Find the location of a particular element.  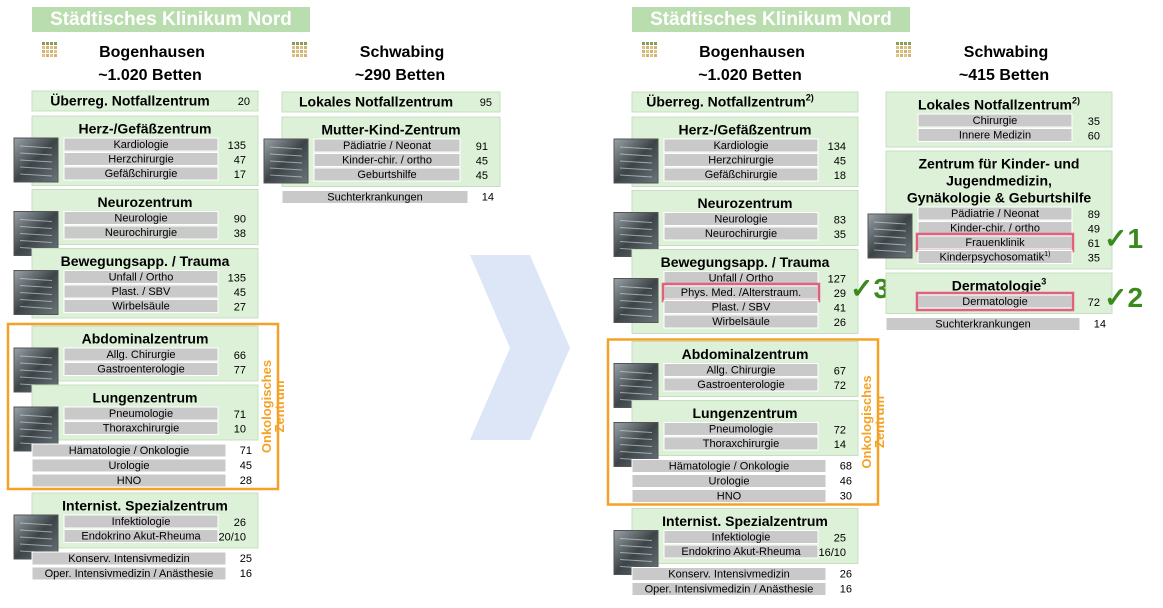

item-value: 20/10 is located at coordinates (232, 537).